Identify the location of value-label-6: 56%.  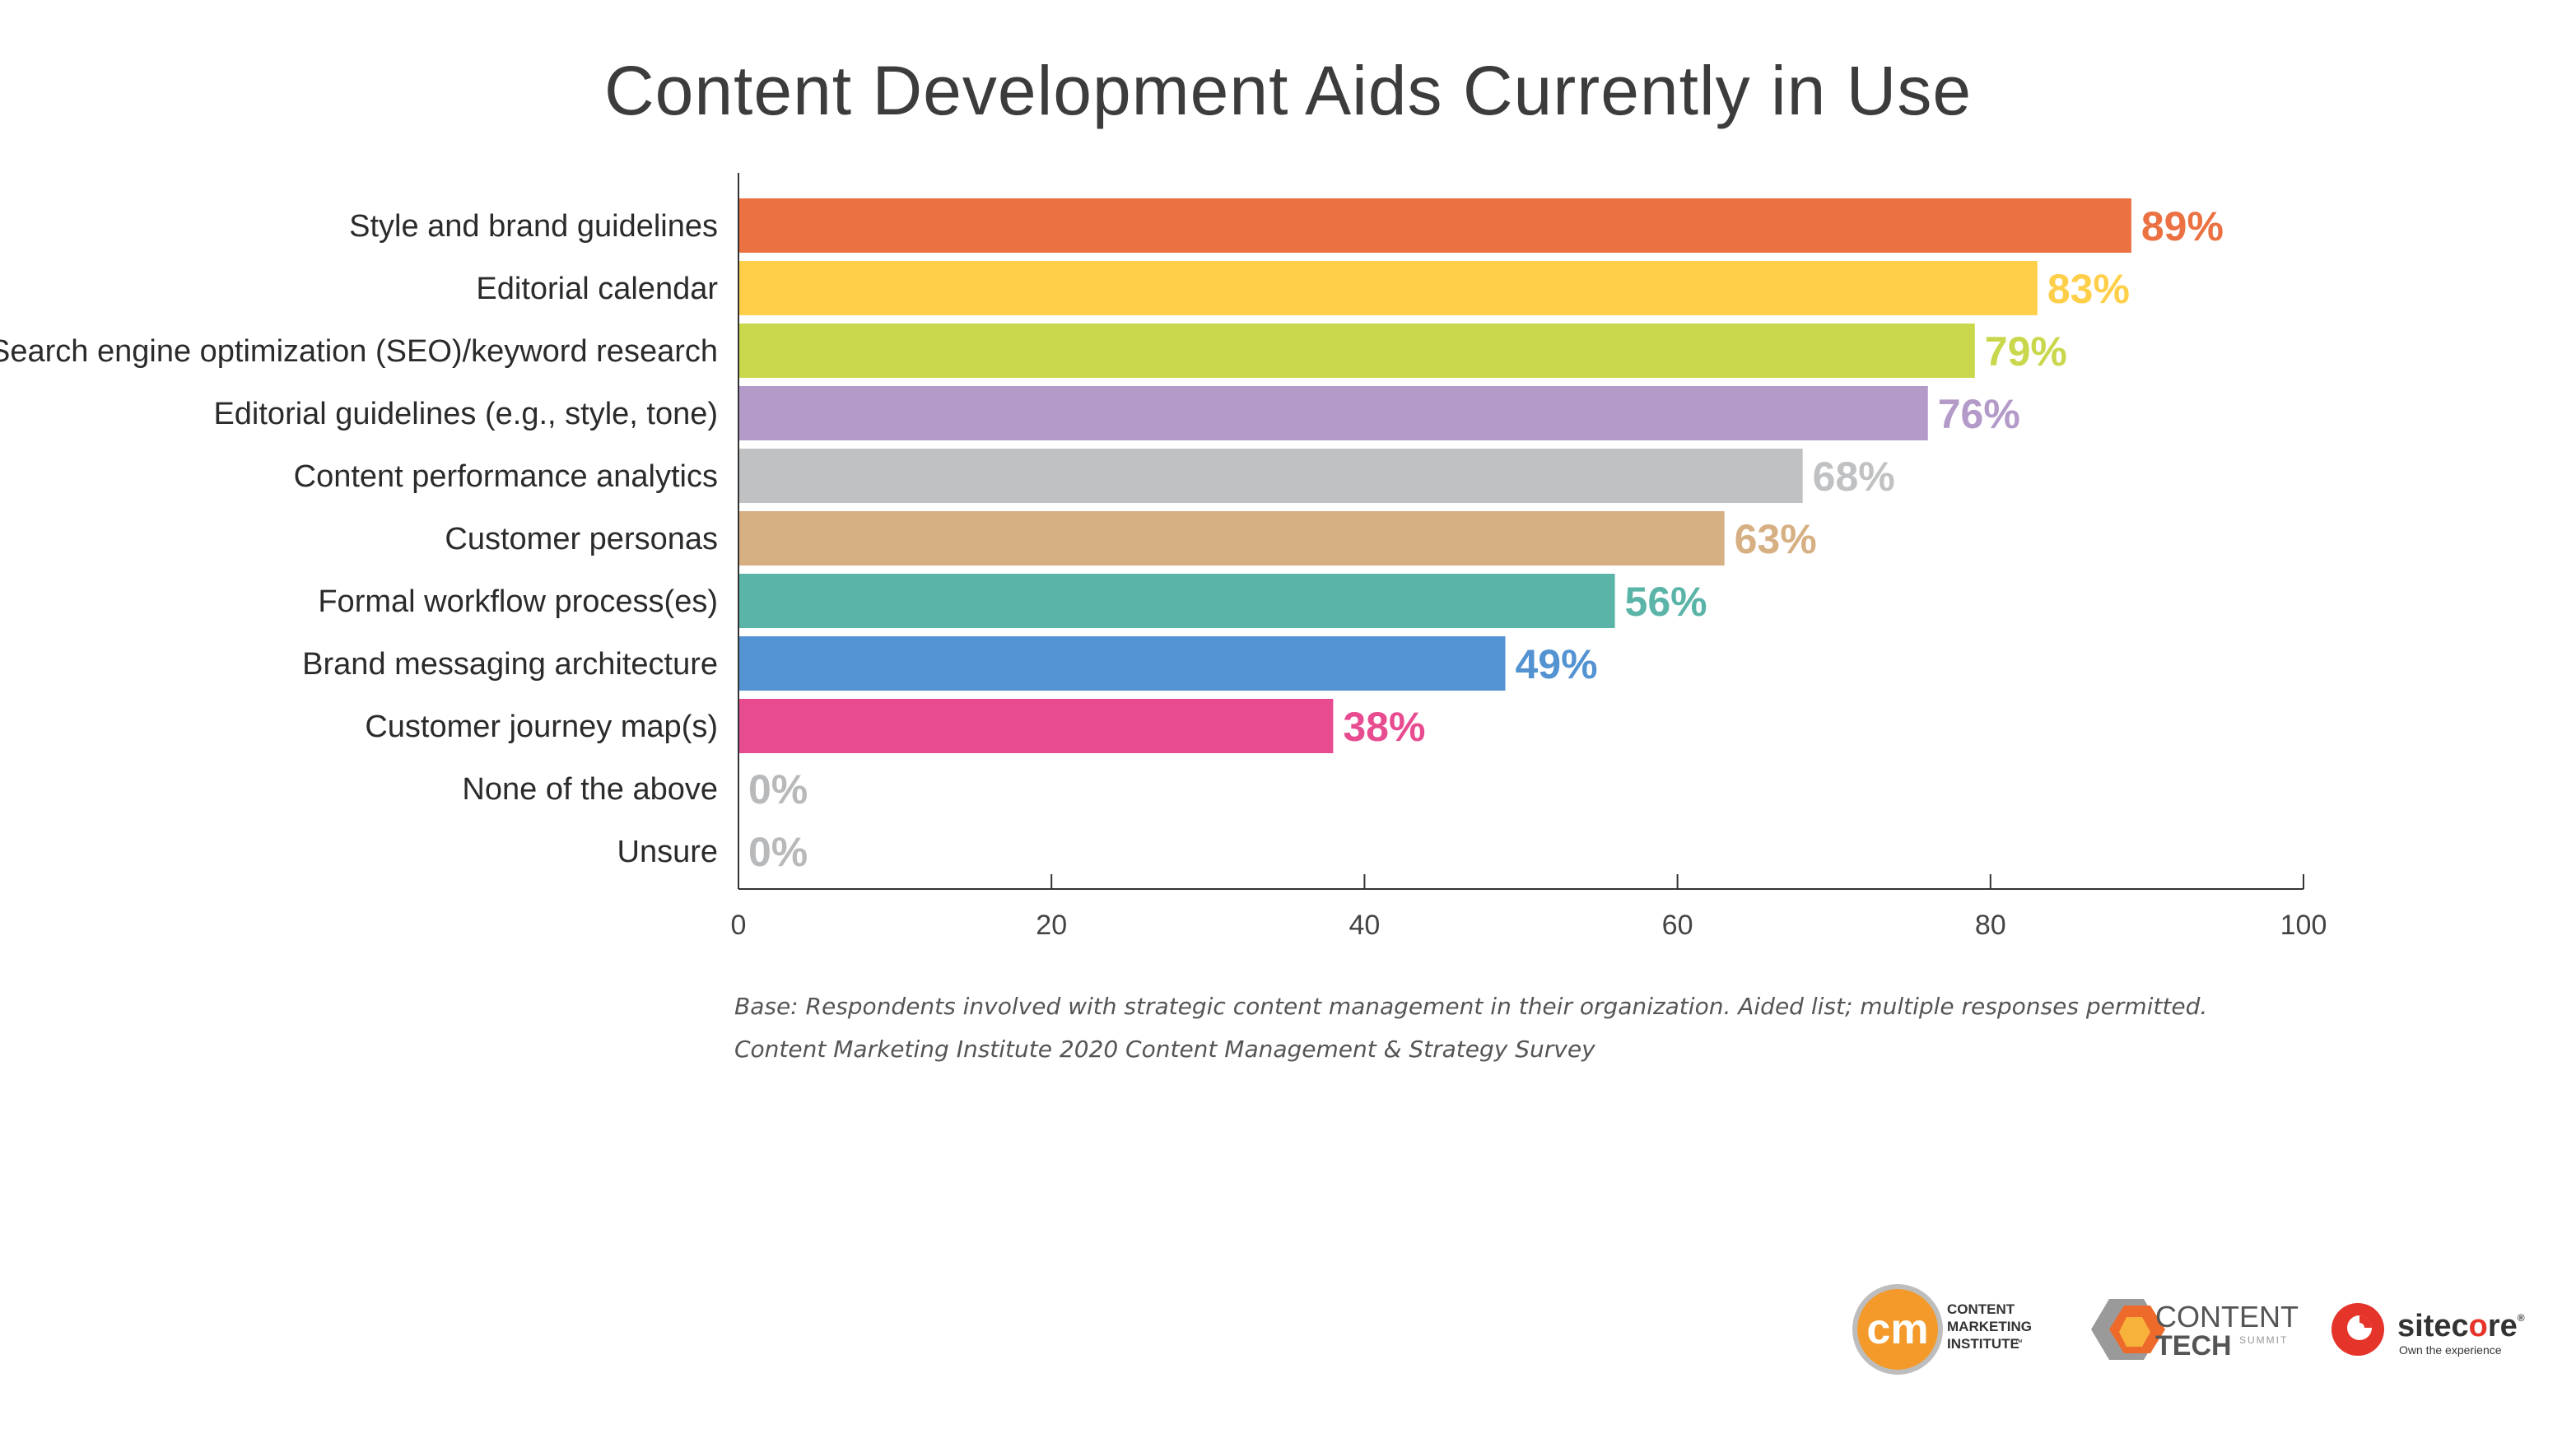
(1666, 602).